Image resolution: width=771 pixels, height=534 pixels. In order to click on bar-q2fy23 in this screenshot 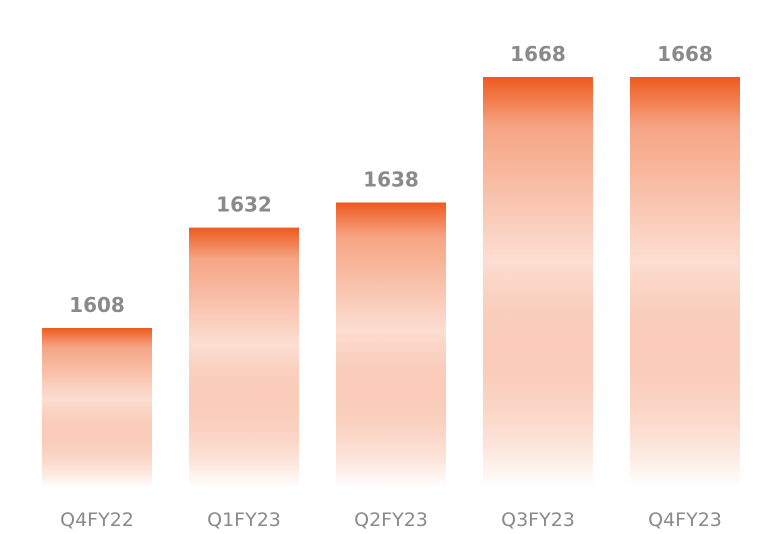, I will do `click(391, 344)`.